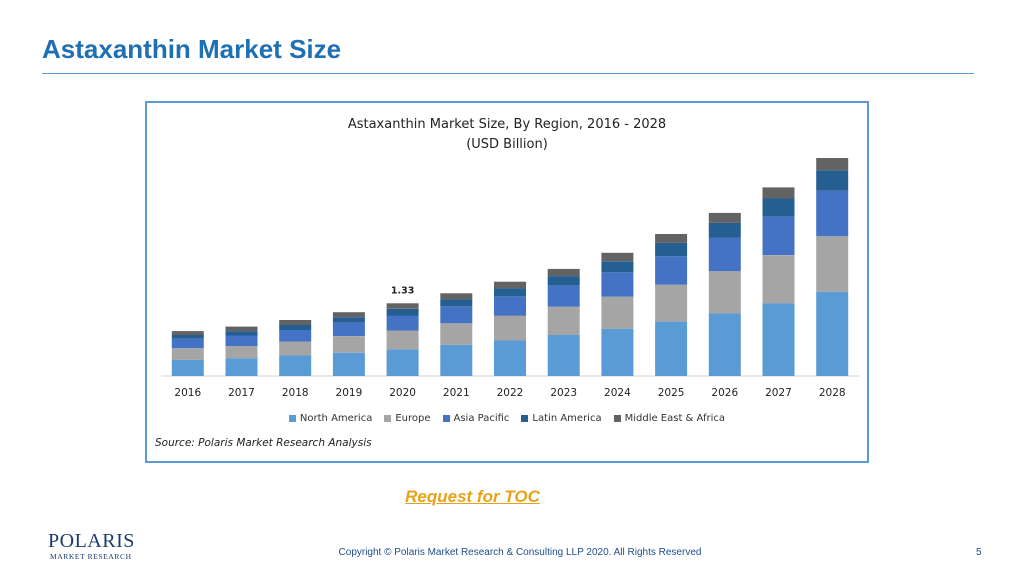  What do you see at coordinates (507, 144) in the screenshot?
I see `chart-subtitle: (USD Billion)` at bounding box center [507, 144].